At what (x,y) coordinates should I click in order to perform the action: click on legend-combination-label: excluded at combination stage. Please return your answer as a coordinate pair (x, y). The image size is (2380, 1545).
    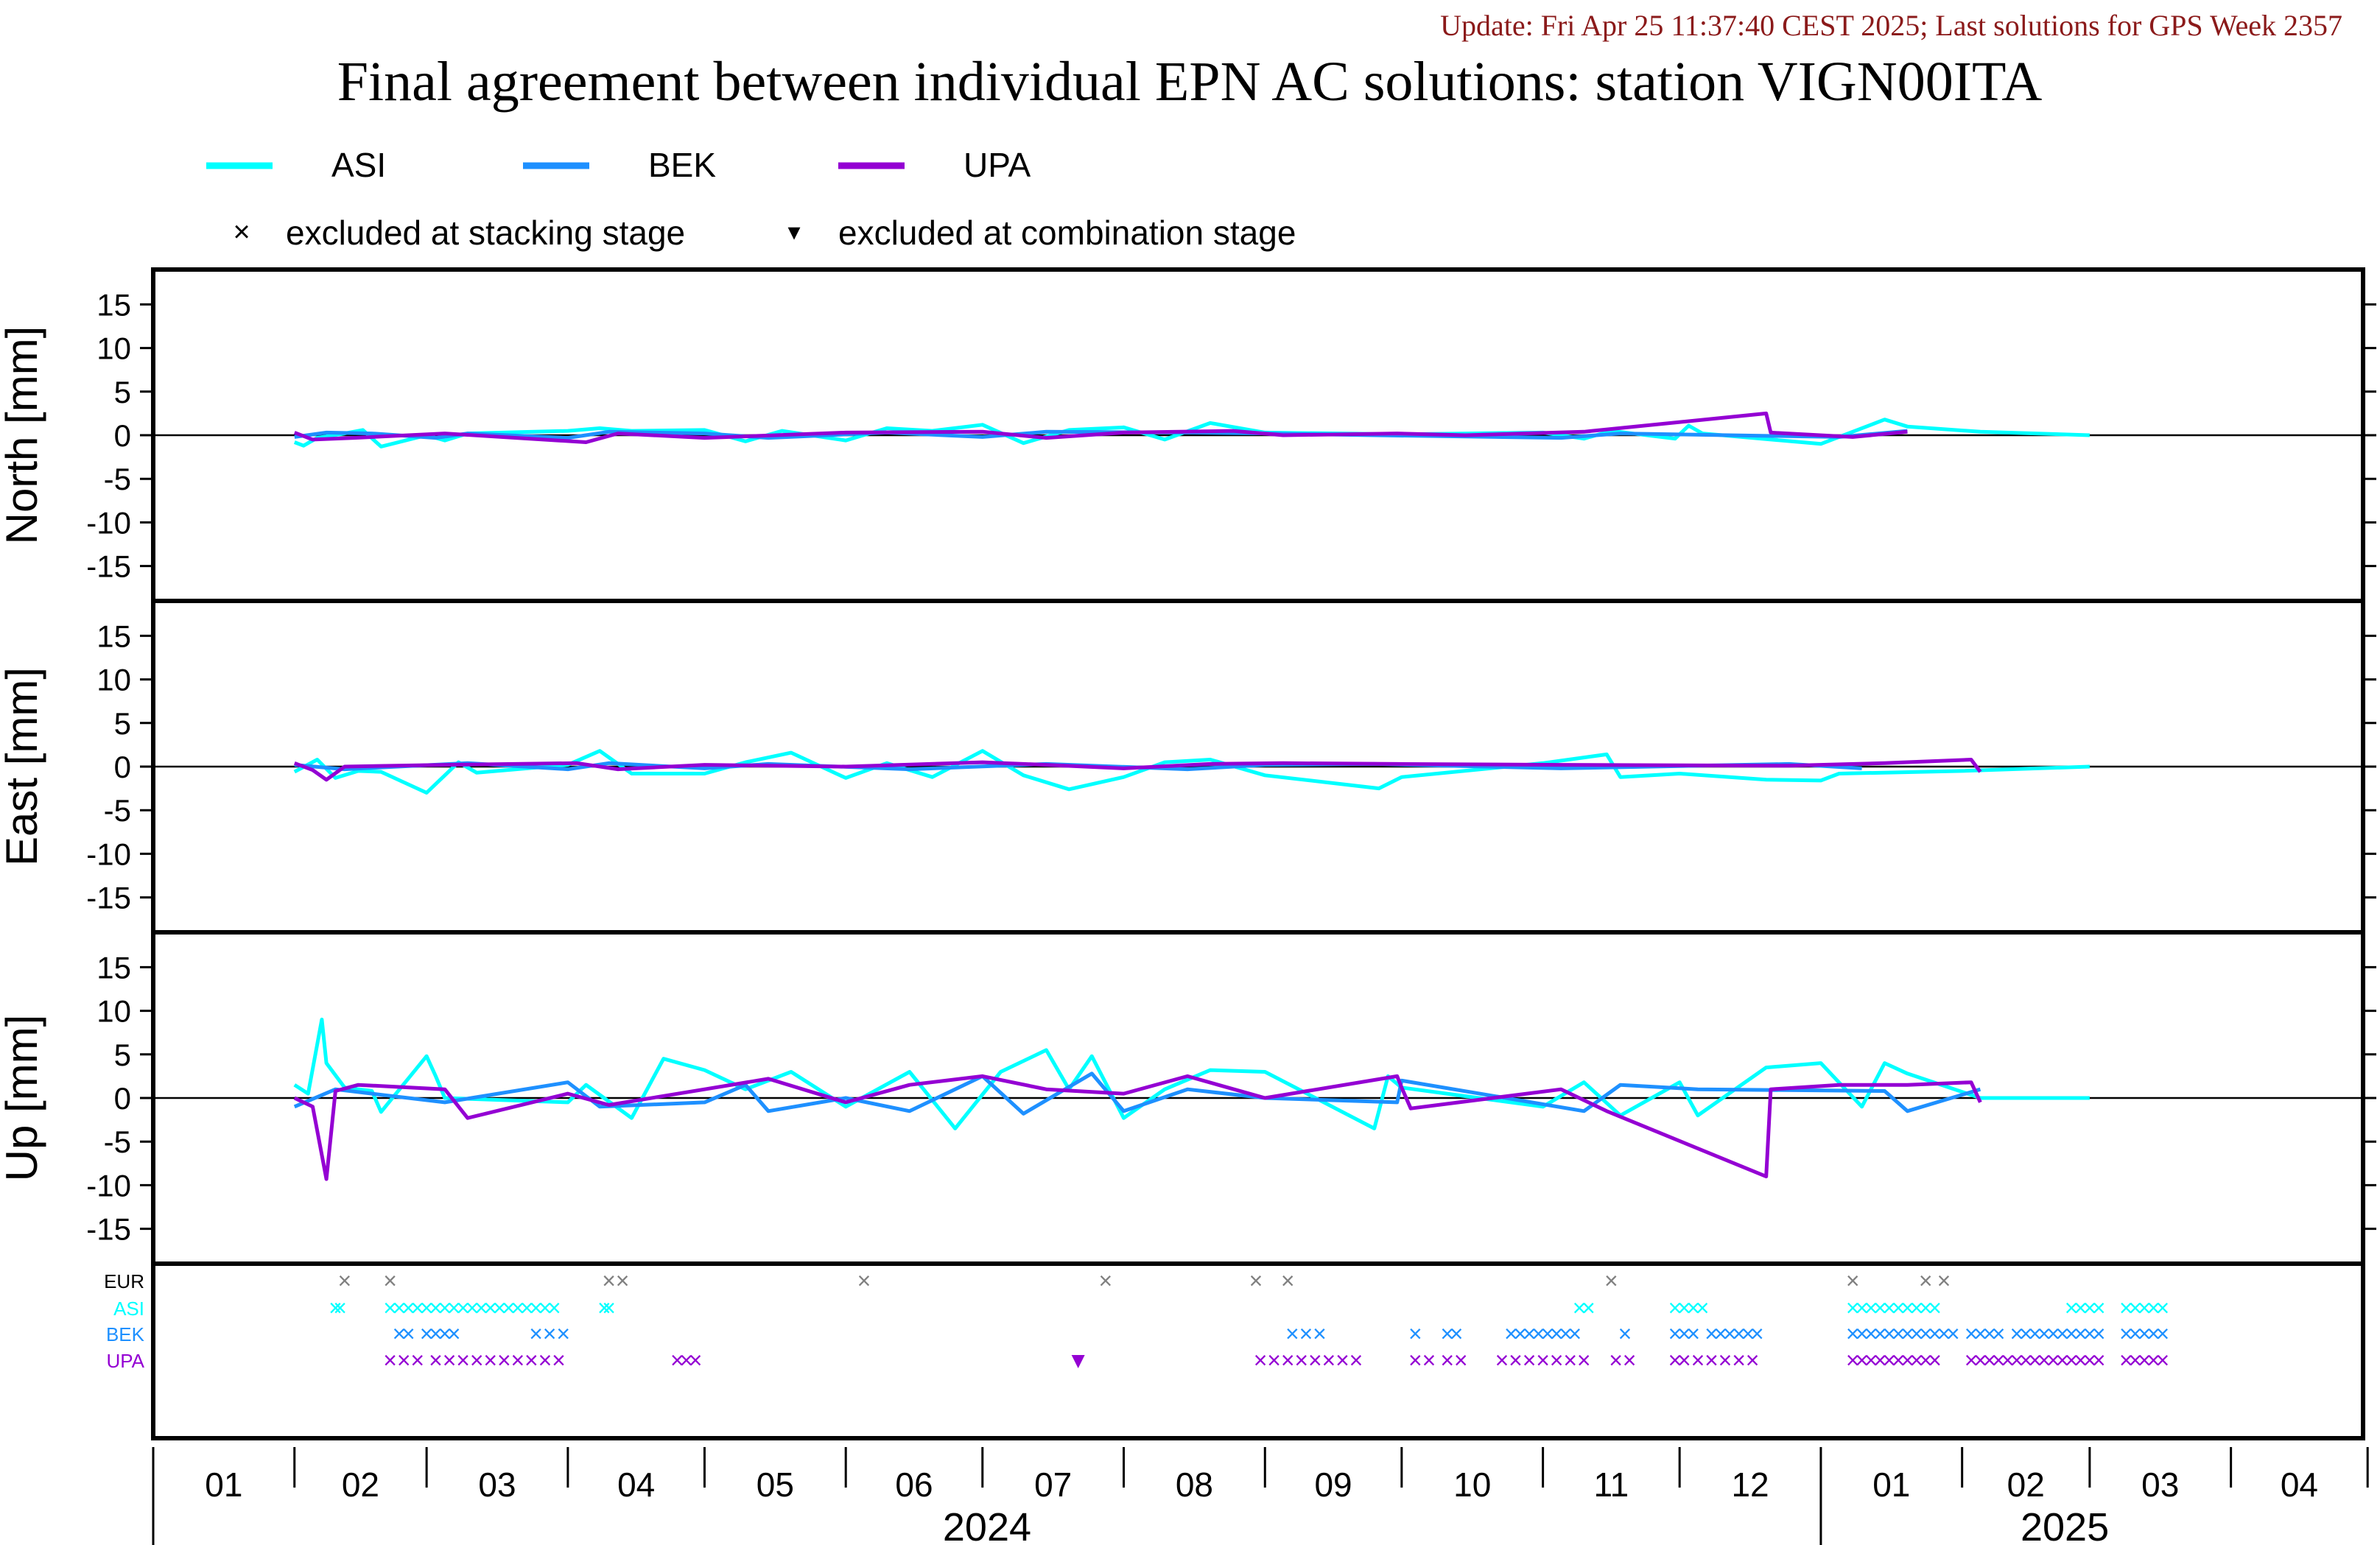
    Looking at the image, I should click on (1067, 233).